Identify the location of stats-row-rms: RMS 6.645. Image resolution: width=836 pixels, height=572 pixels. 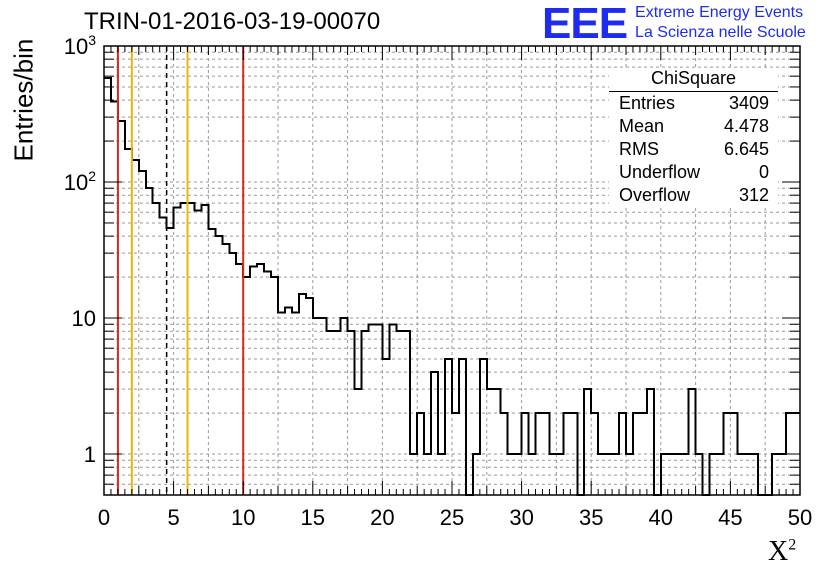
(694, 150).